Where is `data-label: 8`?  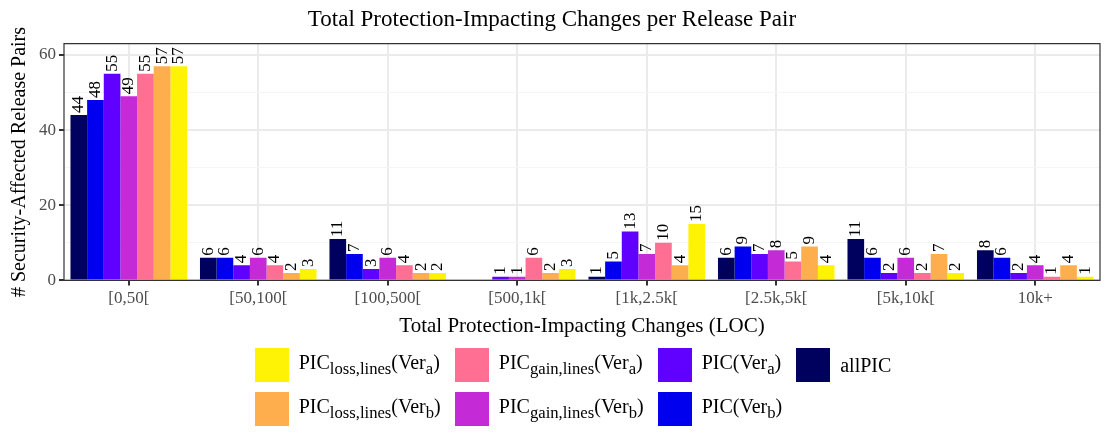
data-label: 8 is located at coordinates (984, 244).